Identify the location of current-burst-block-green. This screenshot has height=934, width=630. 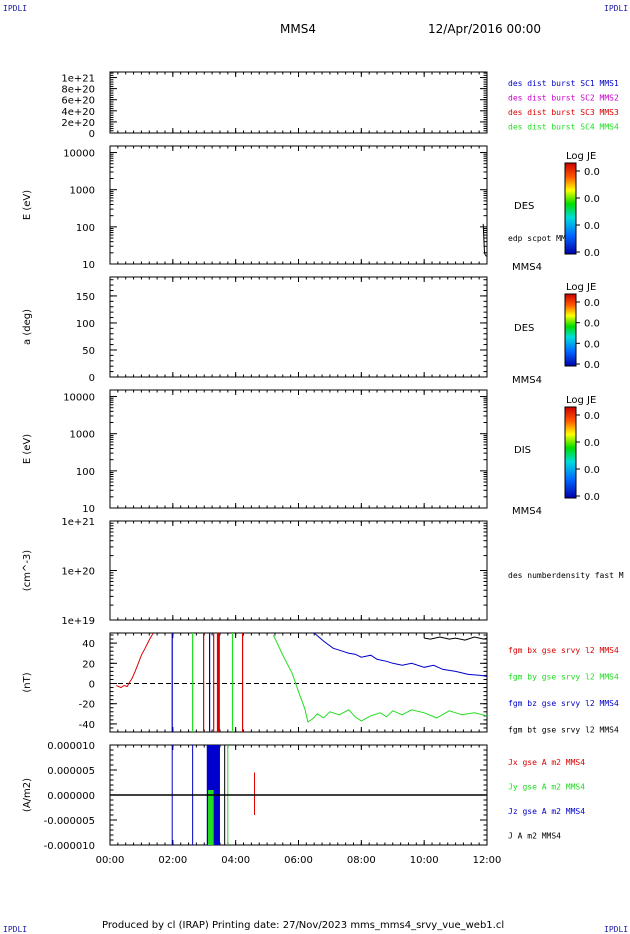
(211, 817).